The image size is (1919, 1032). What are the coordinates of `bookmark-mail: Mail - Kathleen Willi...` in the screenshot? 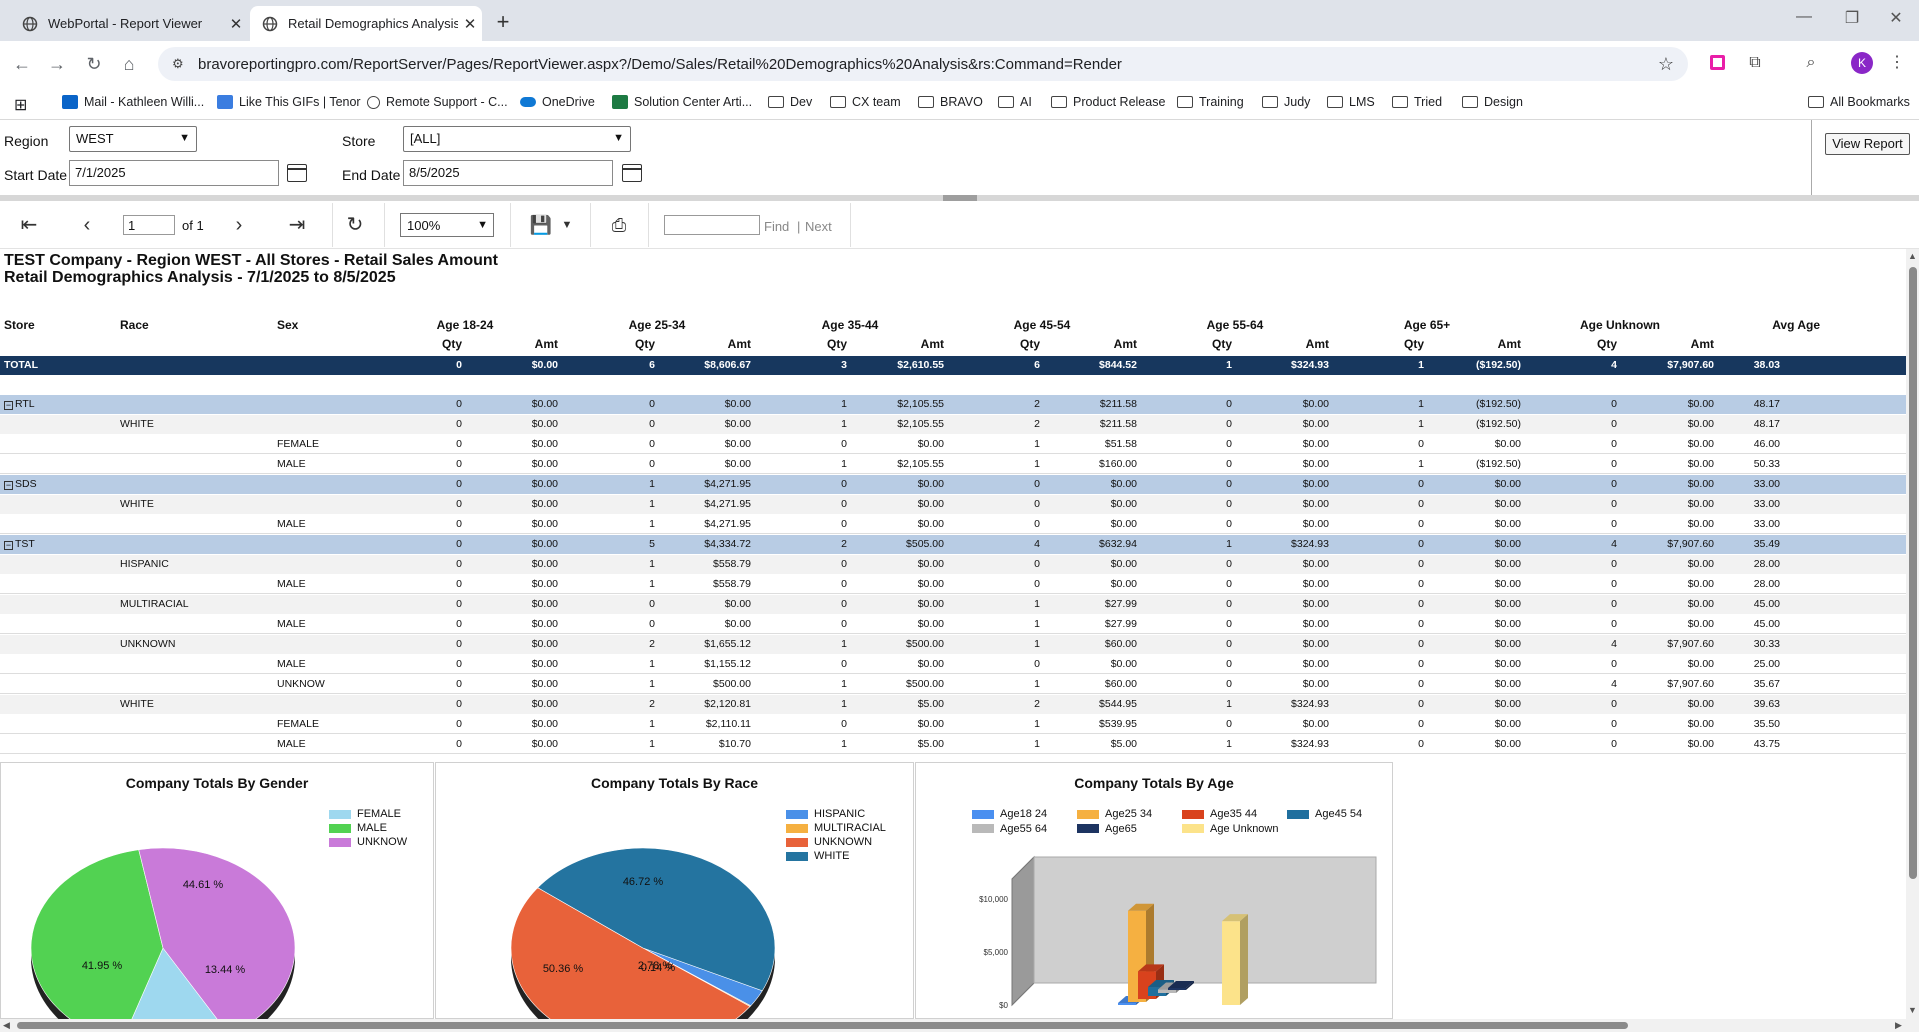 It's located at (133, 102).